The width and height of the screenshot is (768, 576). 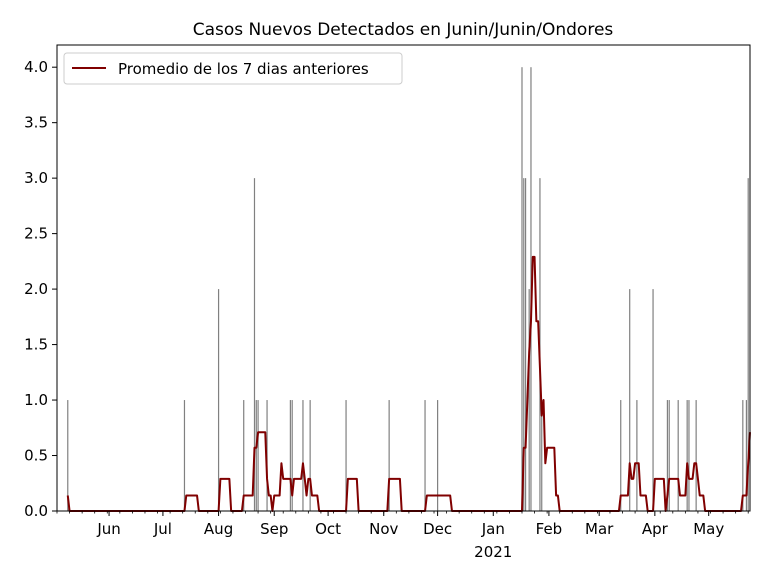 What do you see at coordinates (493, 552) in the screenshot?
I see `x-tick-sublabel: 2021` at bounding box center [493, 552].